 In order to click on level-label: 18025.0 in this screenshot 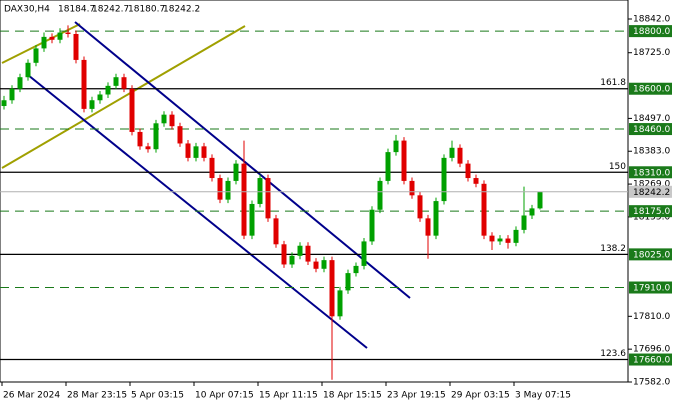, I will do `click(651, 255)`.